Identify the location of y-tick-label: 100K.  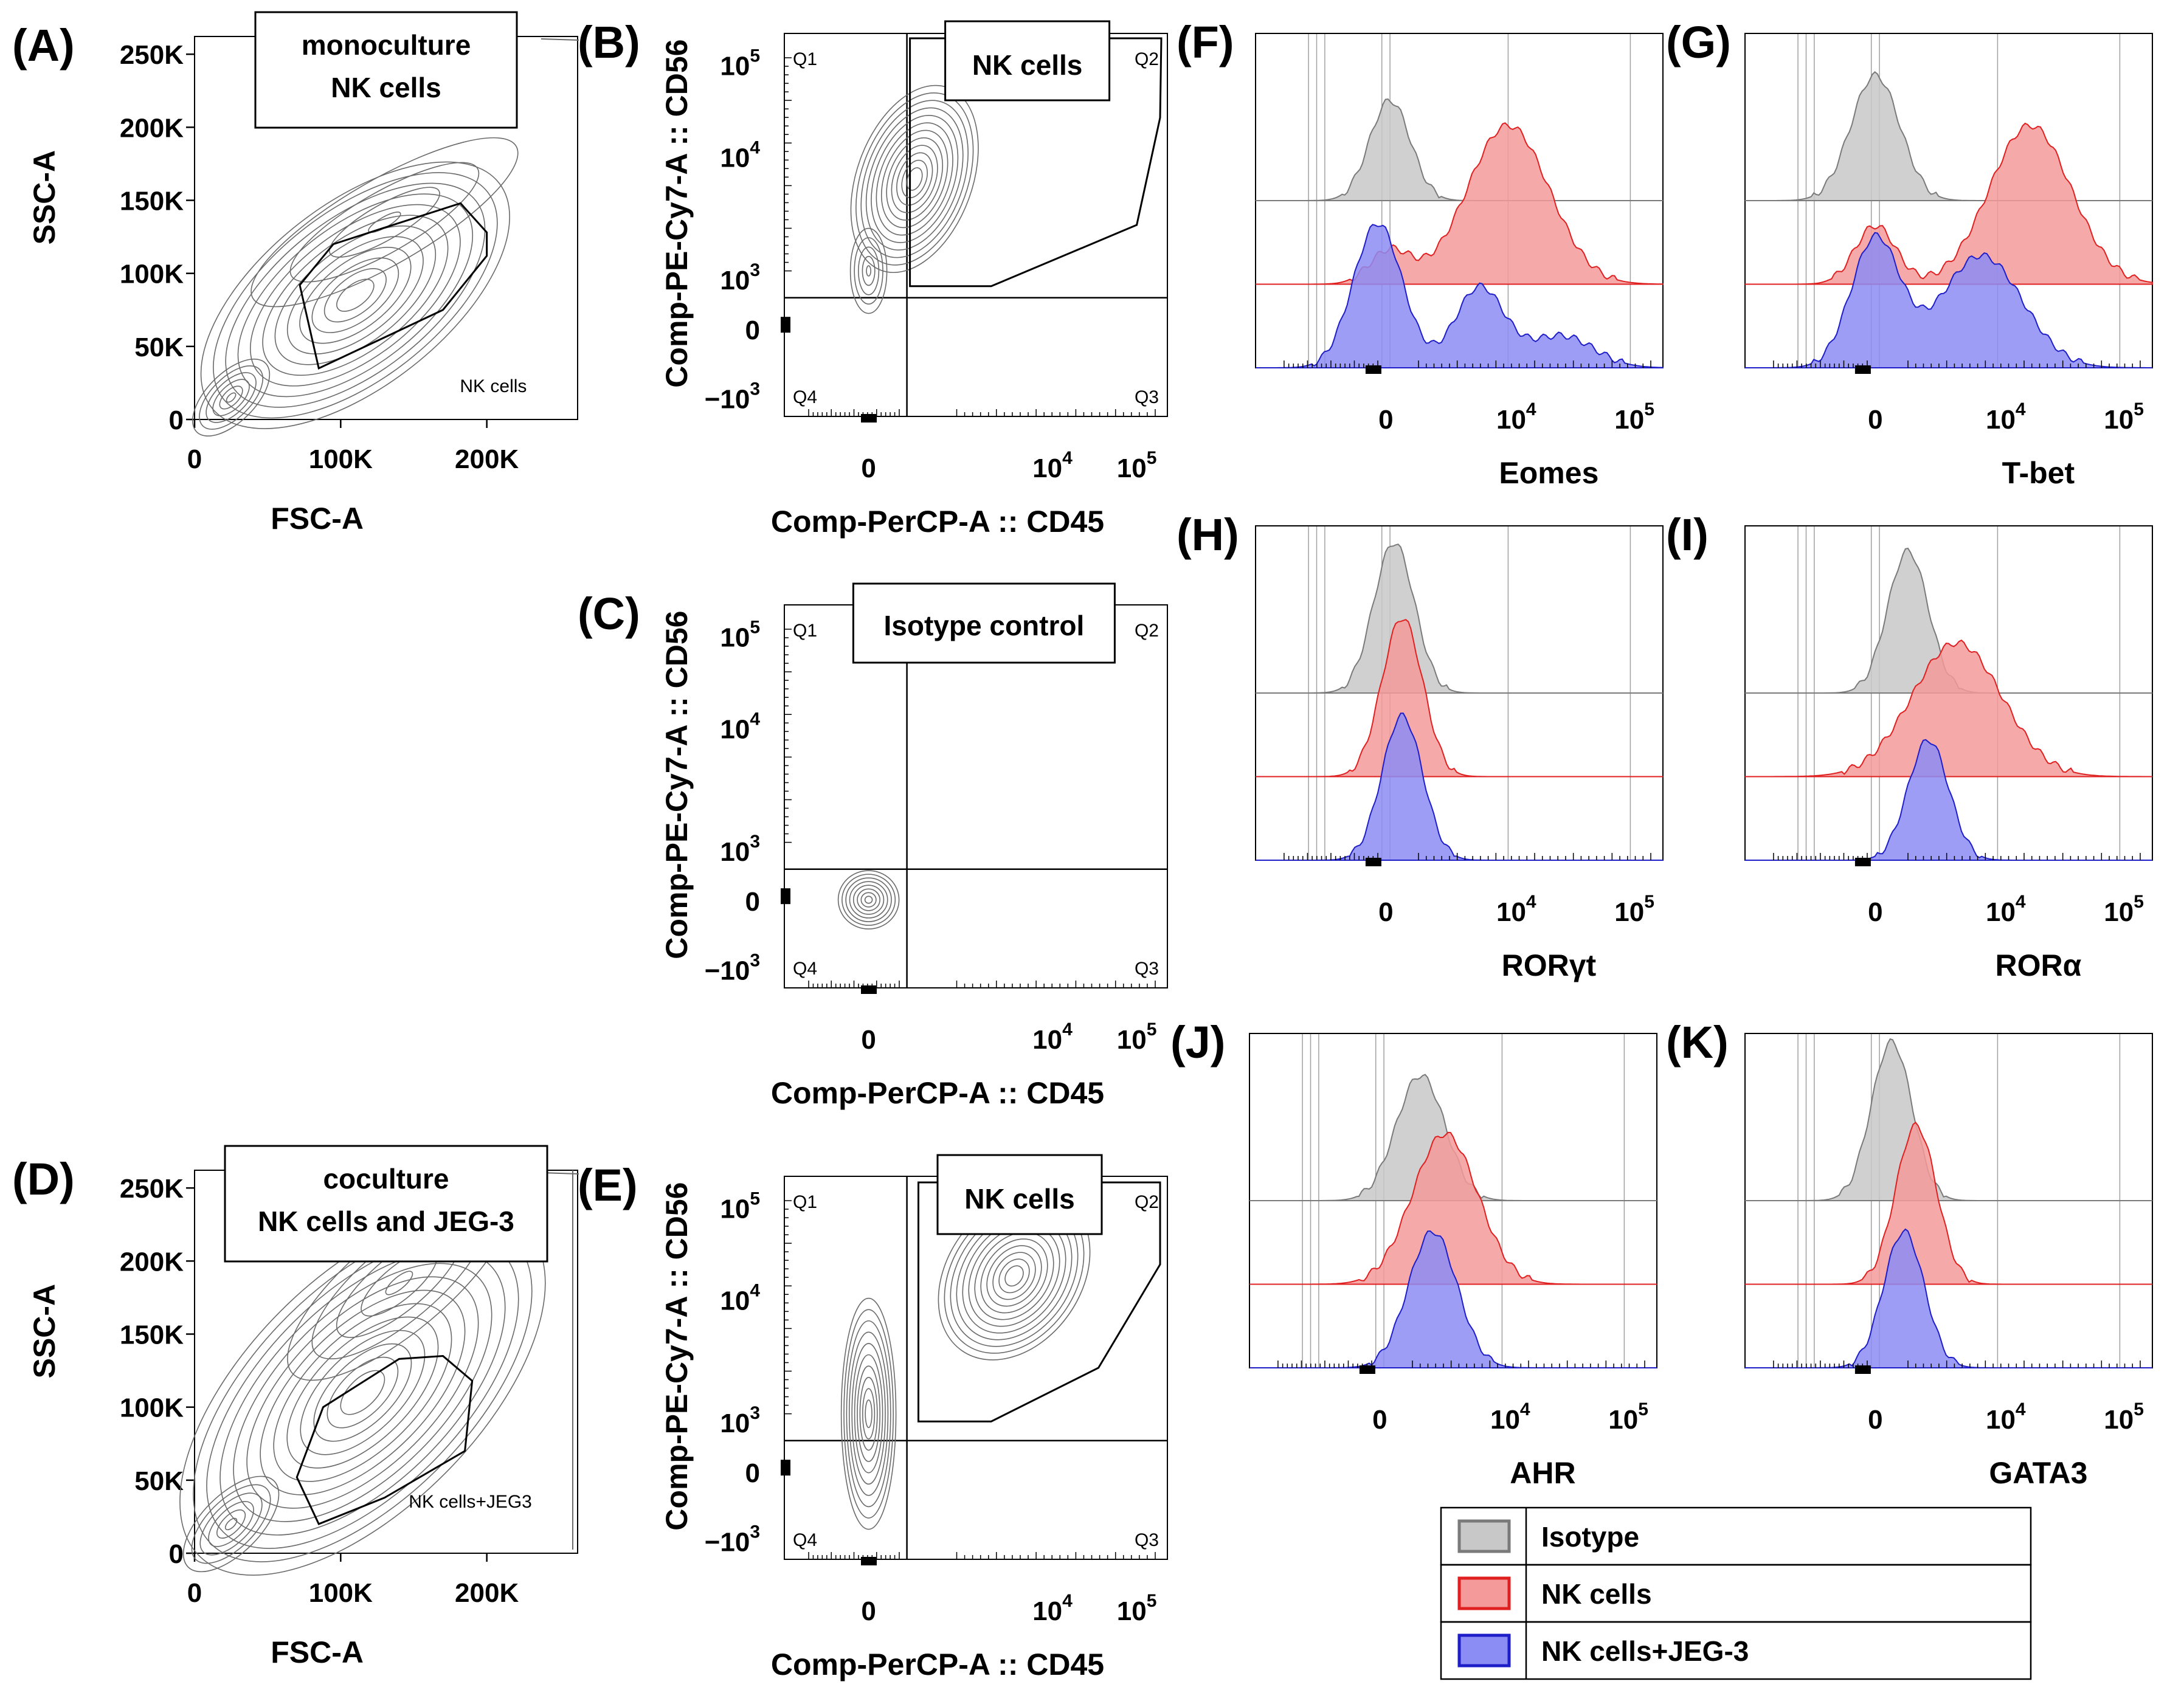
(152, 274).